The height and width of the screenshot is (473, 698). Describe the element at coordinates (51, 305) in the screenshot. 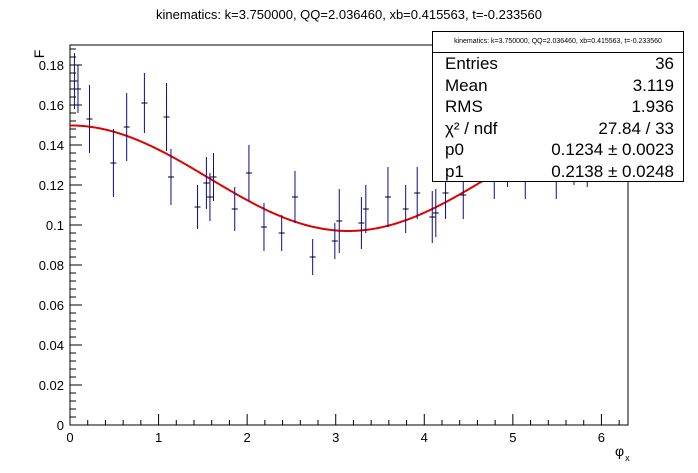

I see `y-tick-label: 0.06` at that location.